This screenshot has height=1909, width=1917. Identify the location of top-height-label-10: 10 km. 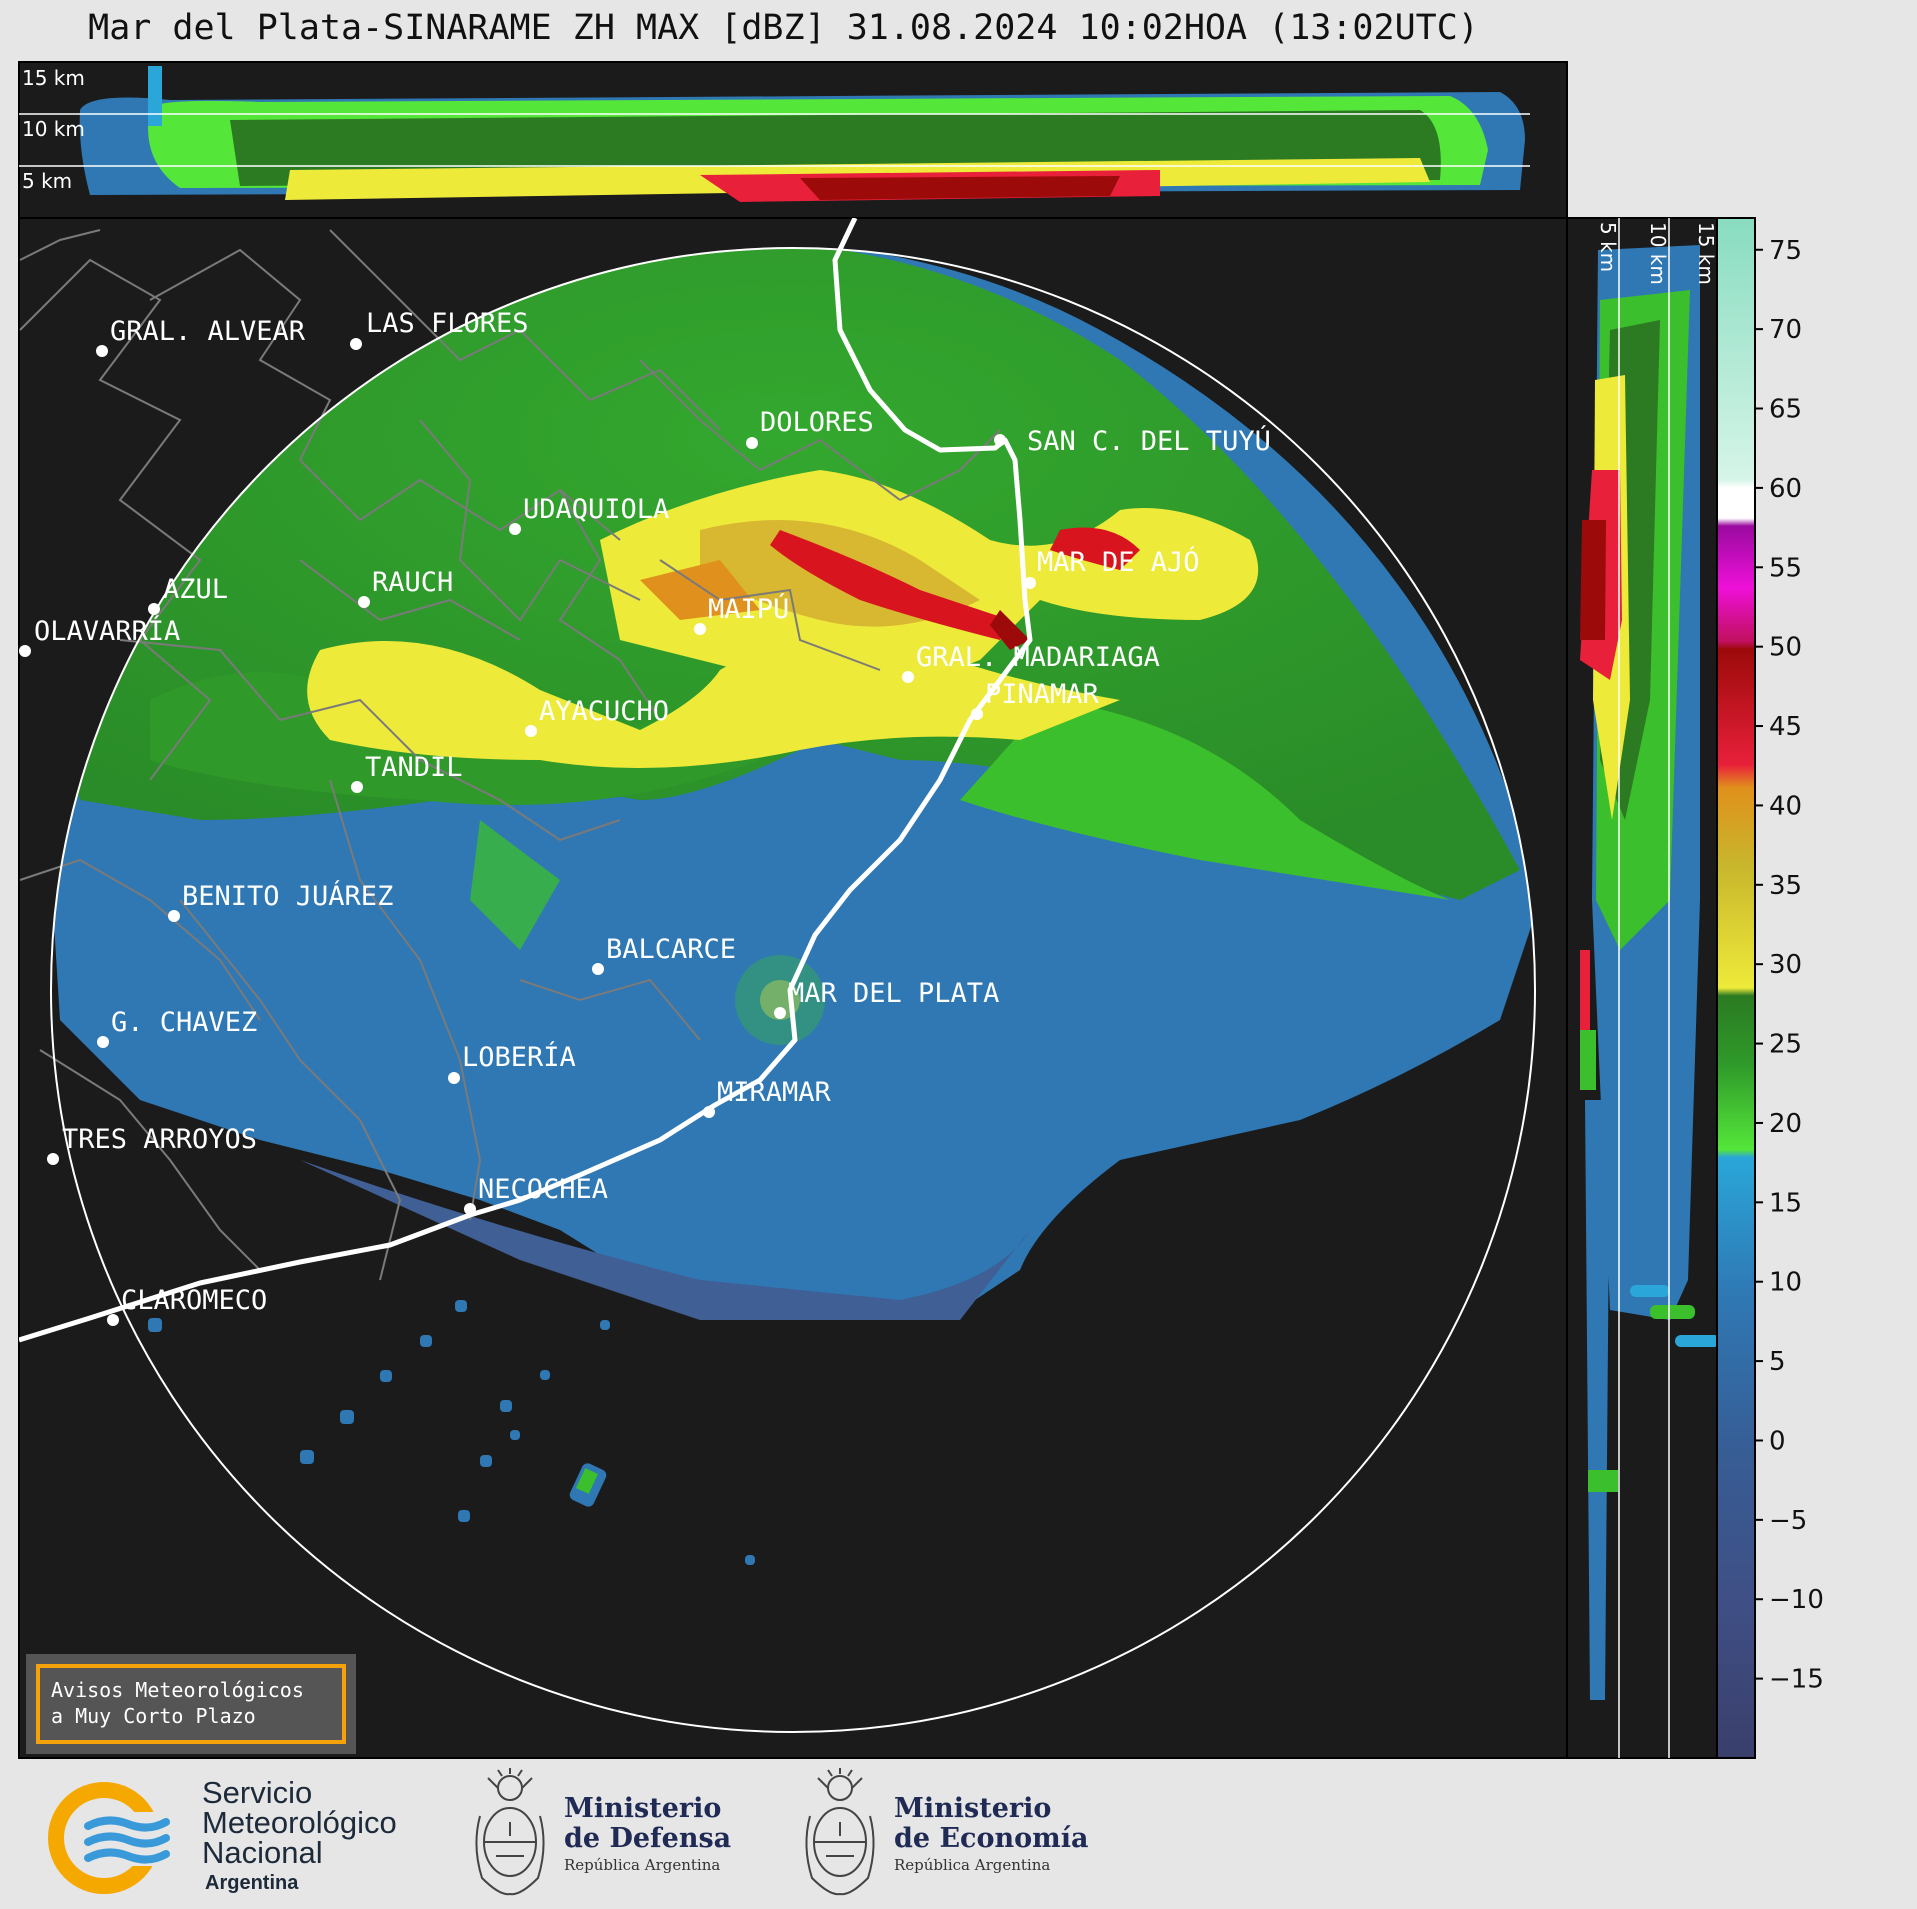
(53, 129).